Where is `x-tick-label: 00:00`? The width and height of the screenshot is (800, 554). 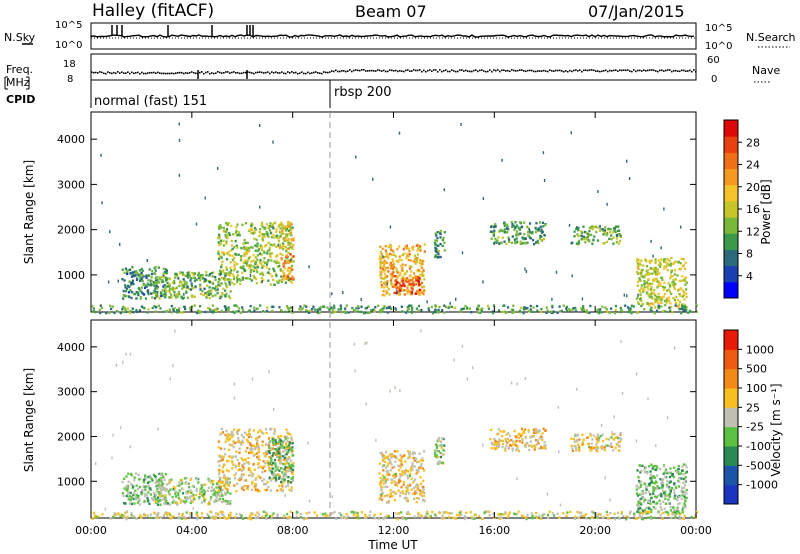
x-tick-label: 00:00 is located at coordinates (91, 530).